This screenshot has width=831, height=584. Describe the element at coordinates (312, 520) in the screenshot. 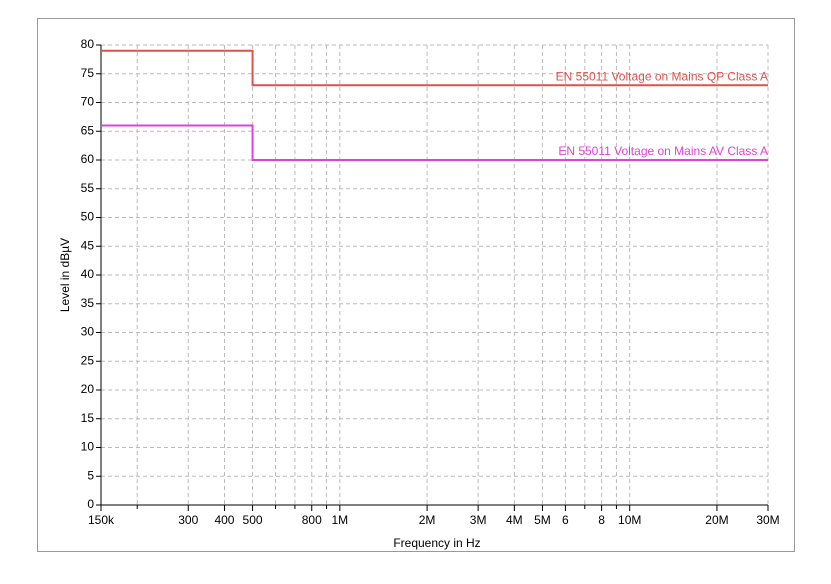

I see `x-tick-label: 800` at that location.